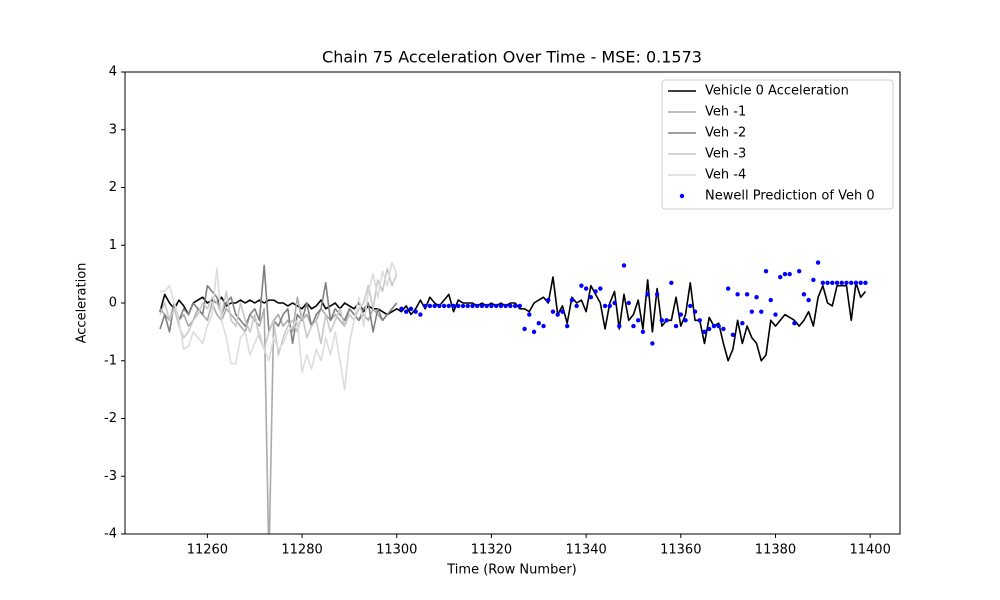 The image size is (1000, 600). I want to click on legend-label: Veh -2, so click(725, 133).